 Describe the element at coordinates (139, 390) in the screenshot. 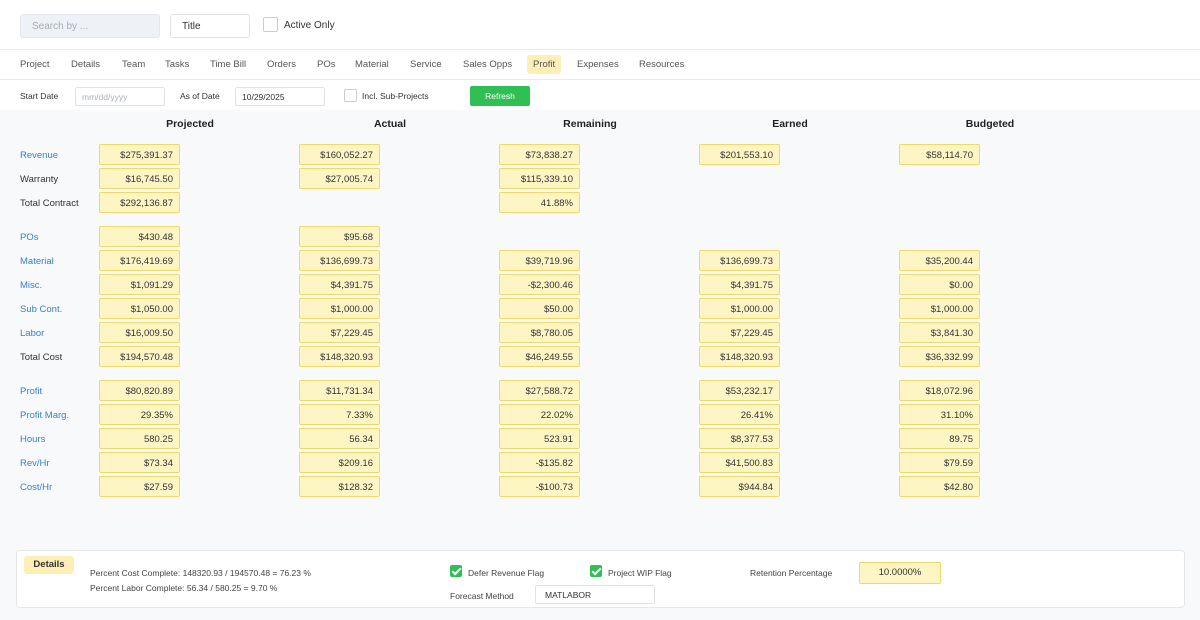

I see `grid-cell: $80,820.89` at that location.